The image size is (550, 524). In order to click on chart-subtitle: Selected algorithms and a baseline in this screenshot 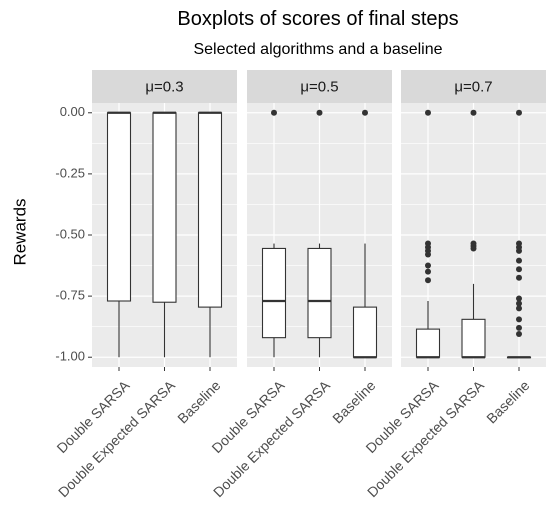, I will do `click(317, 49)`.